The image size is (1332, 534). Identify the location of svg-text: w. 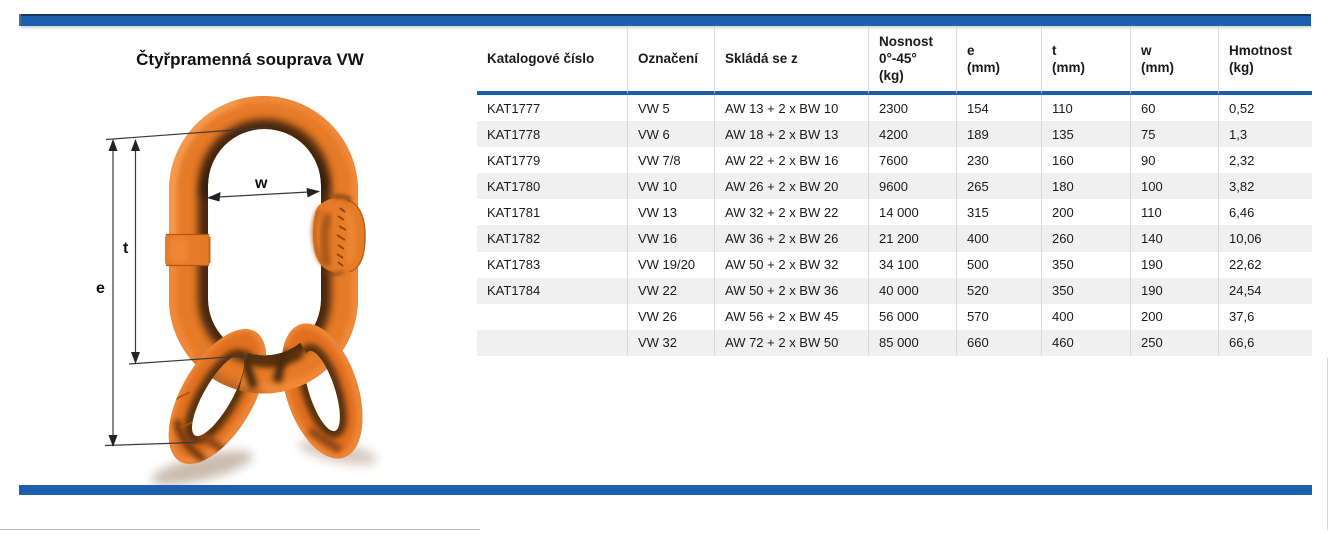
(261, 183).